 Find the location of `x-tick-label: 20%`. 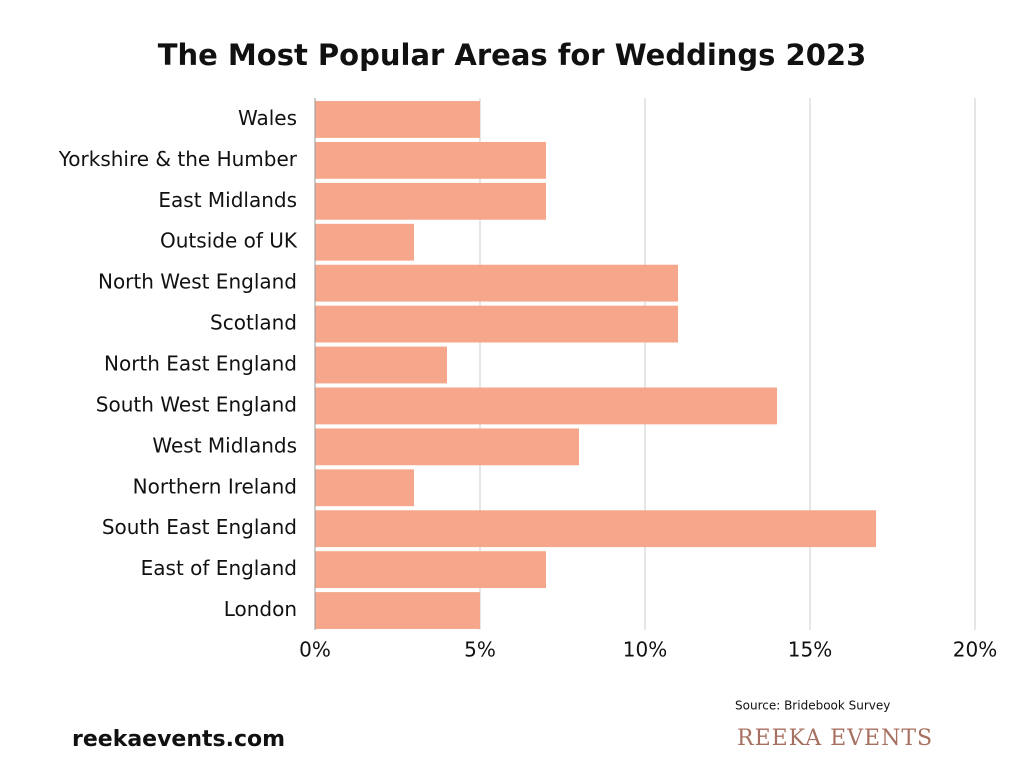

x-tick-label: 20% is located at coordinates (975, 650).